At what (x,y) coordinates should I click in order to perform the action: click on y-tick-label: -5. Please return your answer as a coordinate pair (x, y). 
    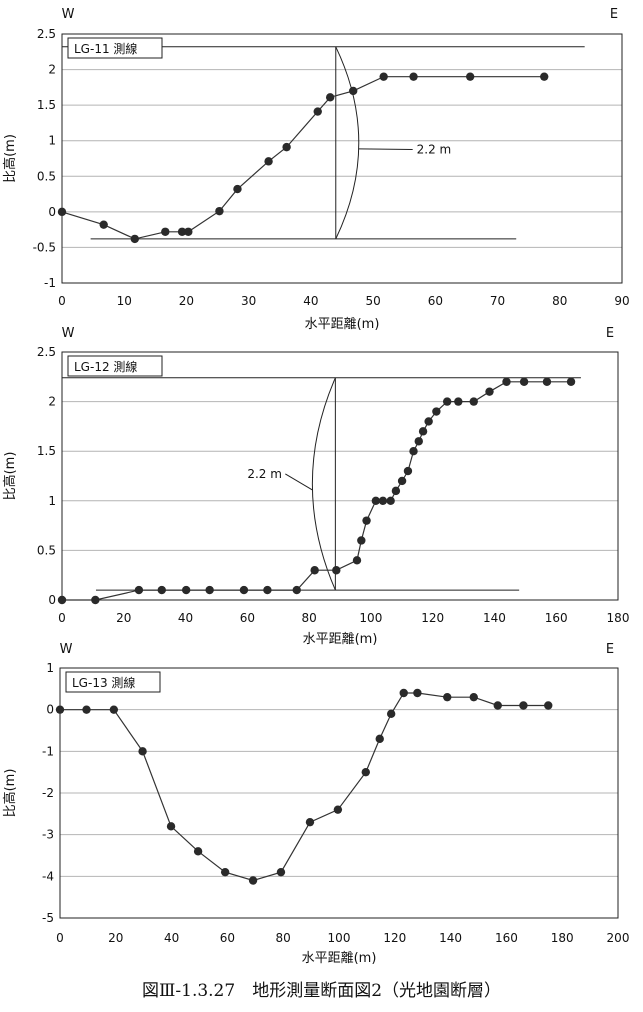
    Looking at the image, I should click on (48, 918).